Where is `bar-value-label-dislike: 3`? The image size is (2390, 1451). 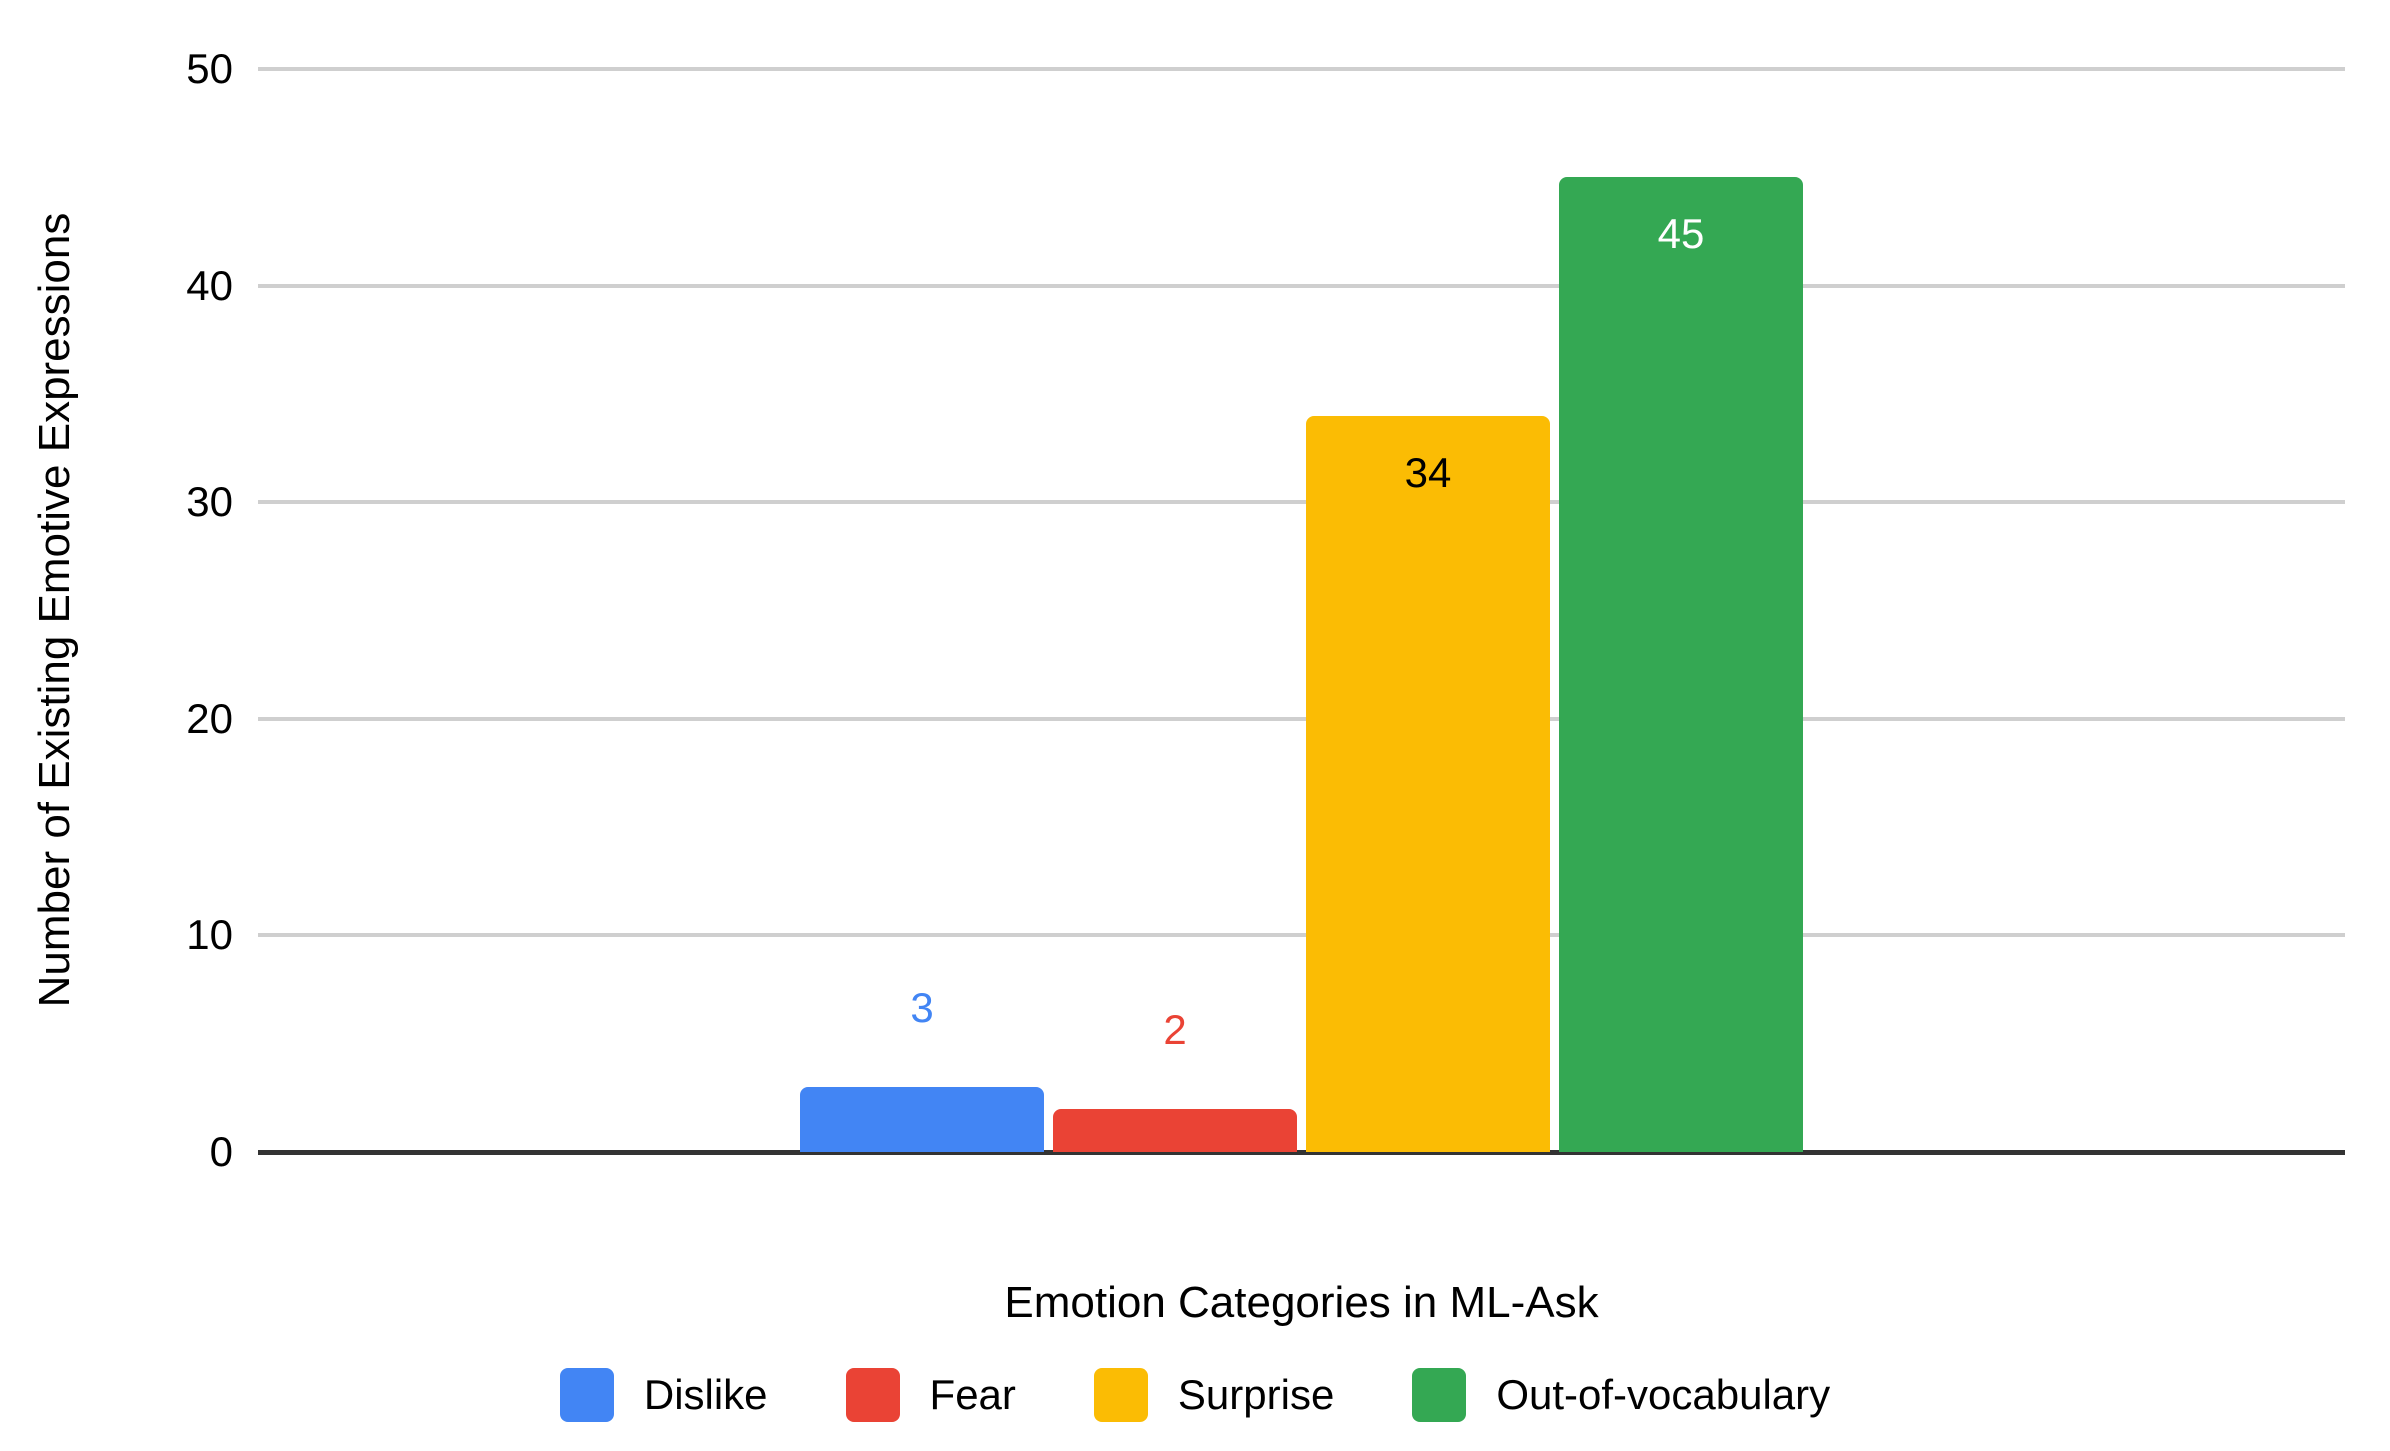 bar-value-label-dislike: 3 is located at coordinates (922, 1008).